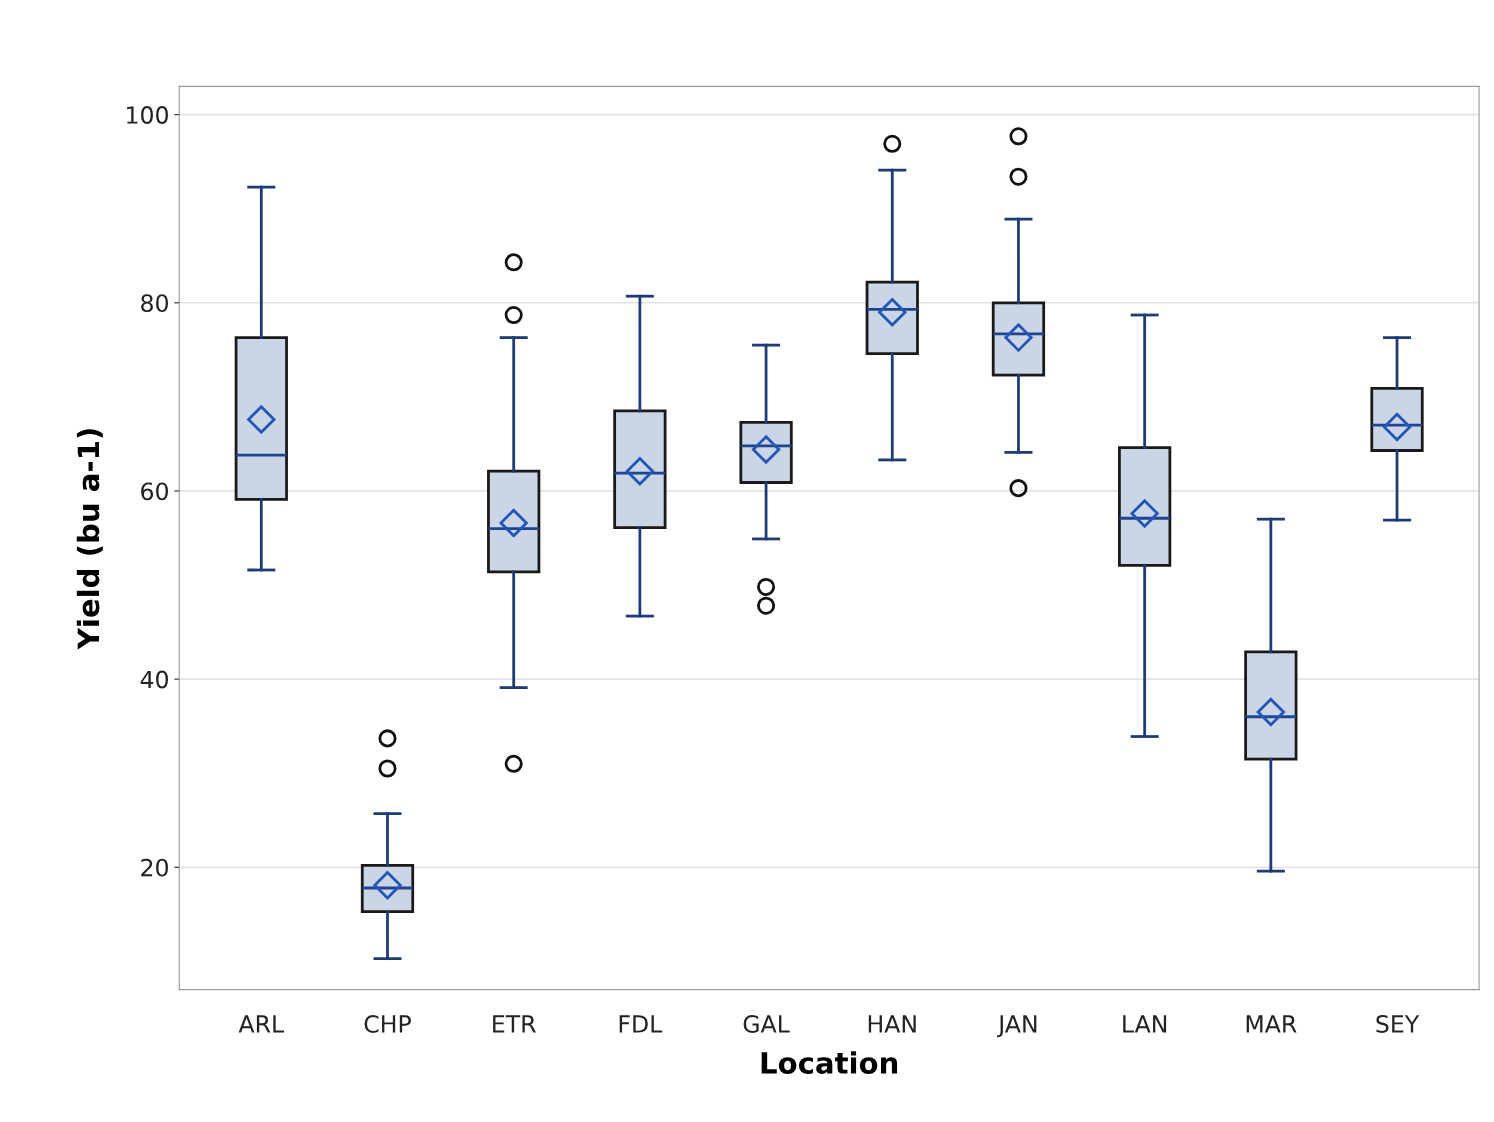 This screenshot has width=1494, height=1122. I want to click on y-tick-label: 20, so click(154, 867).